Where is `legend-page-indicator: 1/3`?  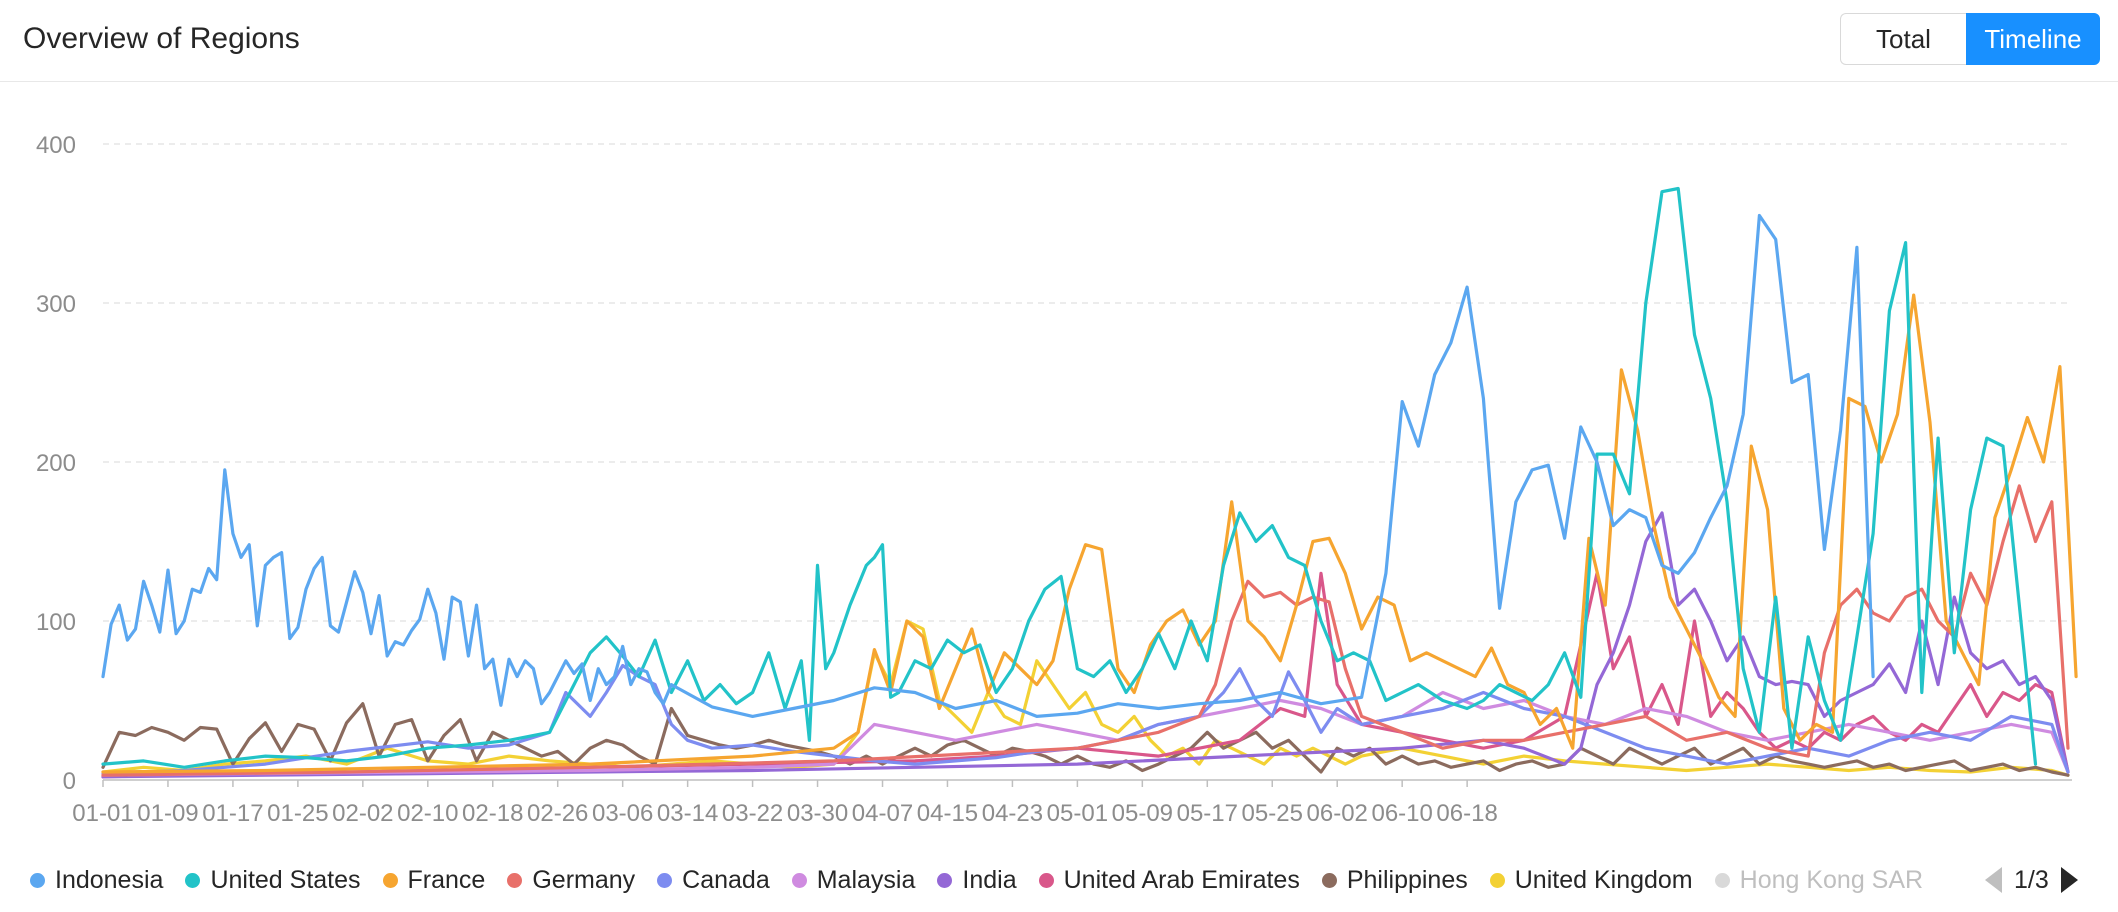 legend-page-indicator: 1/3 is located at coordinates (2031, 879).